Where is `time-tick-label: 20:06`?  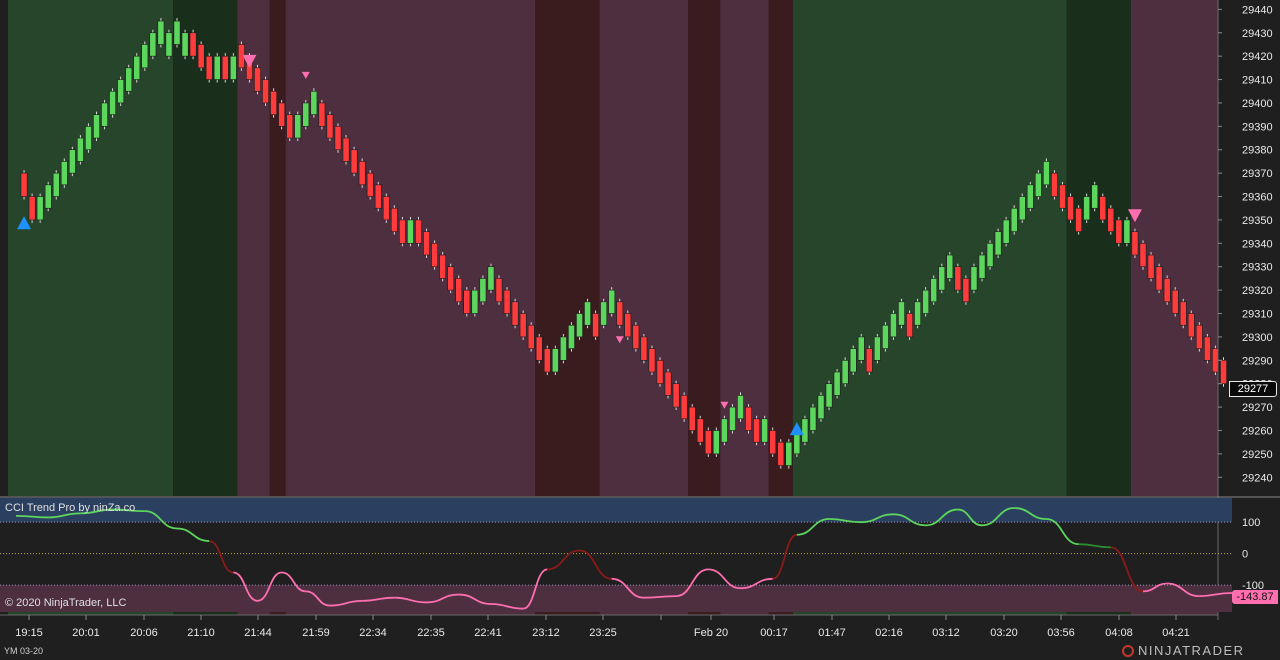 time-tick-label: 20:06 is located at coordinates (144, 633).